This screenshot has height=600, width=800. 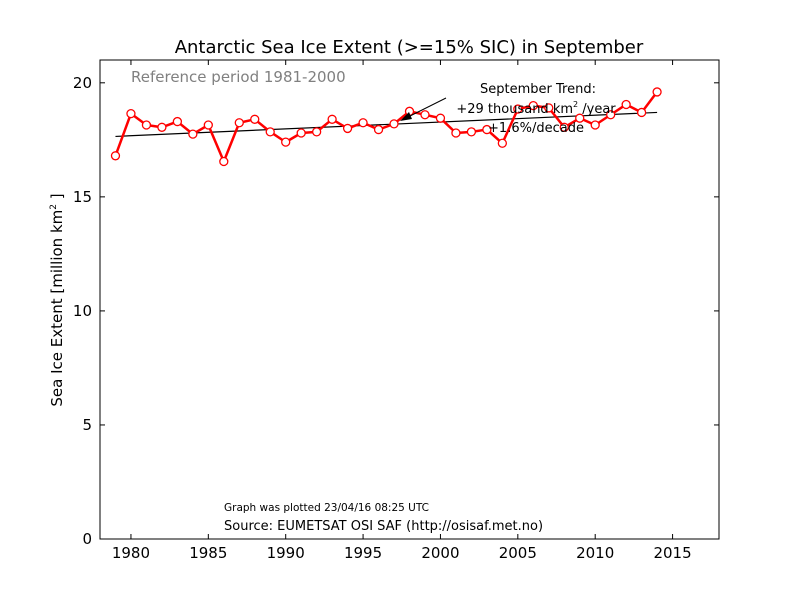 What do you see at coordinates (575, 104) in the screenshot?
I see `annotation-line-2-sup: 2` at bounding box center [575, 104].